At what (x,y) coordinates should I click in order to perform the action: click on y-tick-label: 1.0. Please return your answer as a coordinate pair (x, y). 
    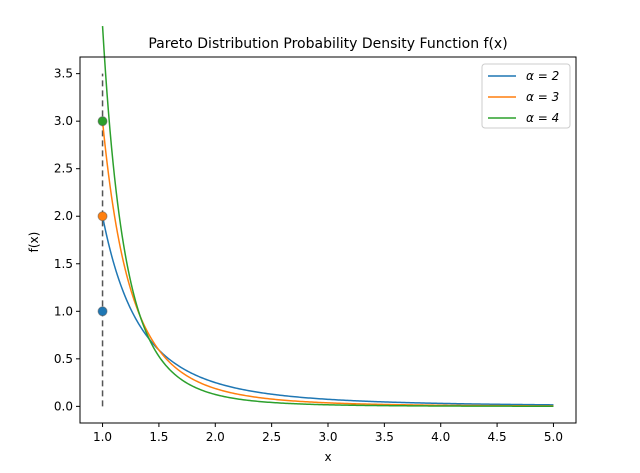
    Looking at the image, I should click on (63, 311).